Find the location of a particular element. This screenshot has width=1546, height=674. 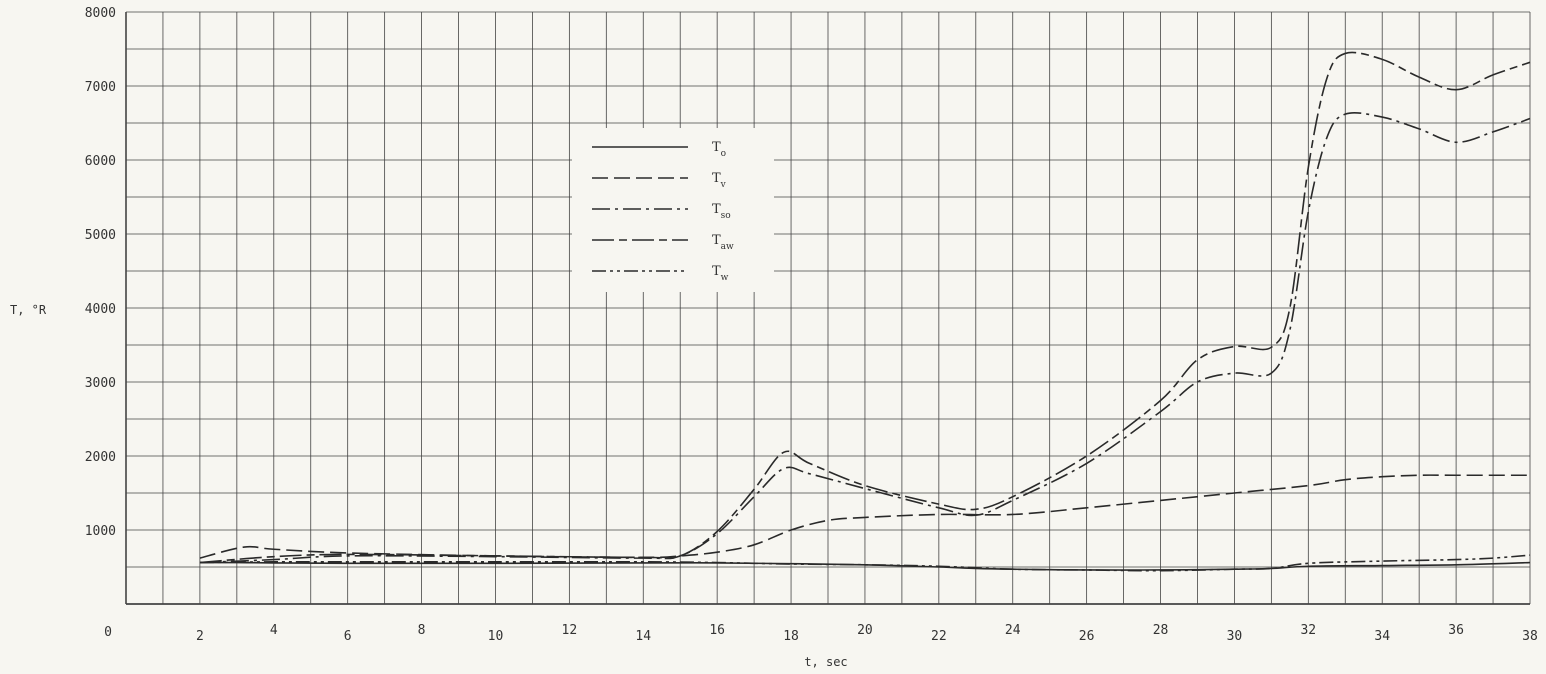

x-tick-labels: 0 2 4 6 8 10 12 14 16 18 20 22 24 26 28 30 32 34 36 38 is located at coordinates (821, 633).